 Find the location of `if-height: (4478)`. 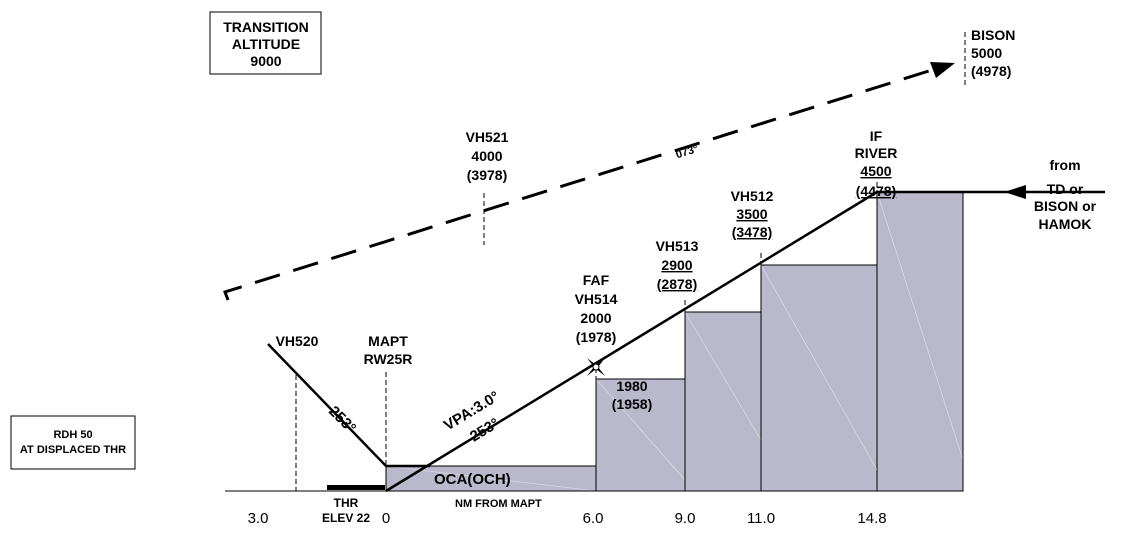

if-height: (4478) is located at coordinates (876, 191).